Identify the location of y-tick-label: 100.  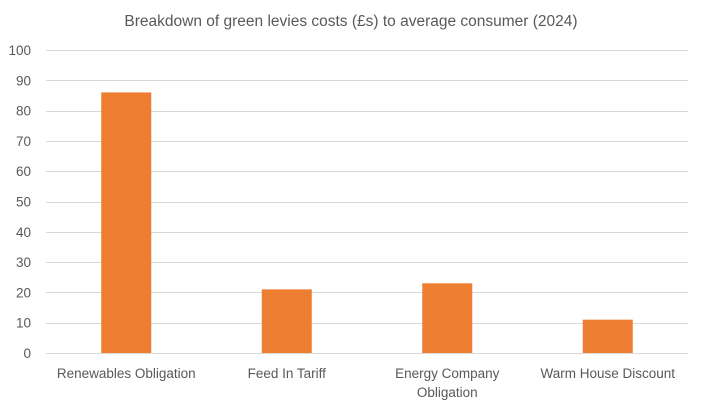
(19, 50).